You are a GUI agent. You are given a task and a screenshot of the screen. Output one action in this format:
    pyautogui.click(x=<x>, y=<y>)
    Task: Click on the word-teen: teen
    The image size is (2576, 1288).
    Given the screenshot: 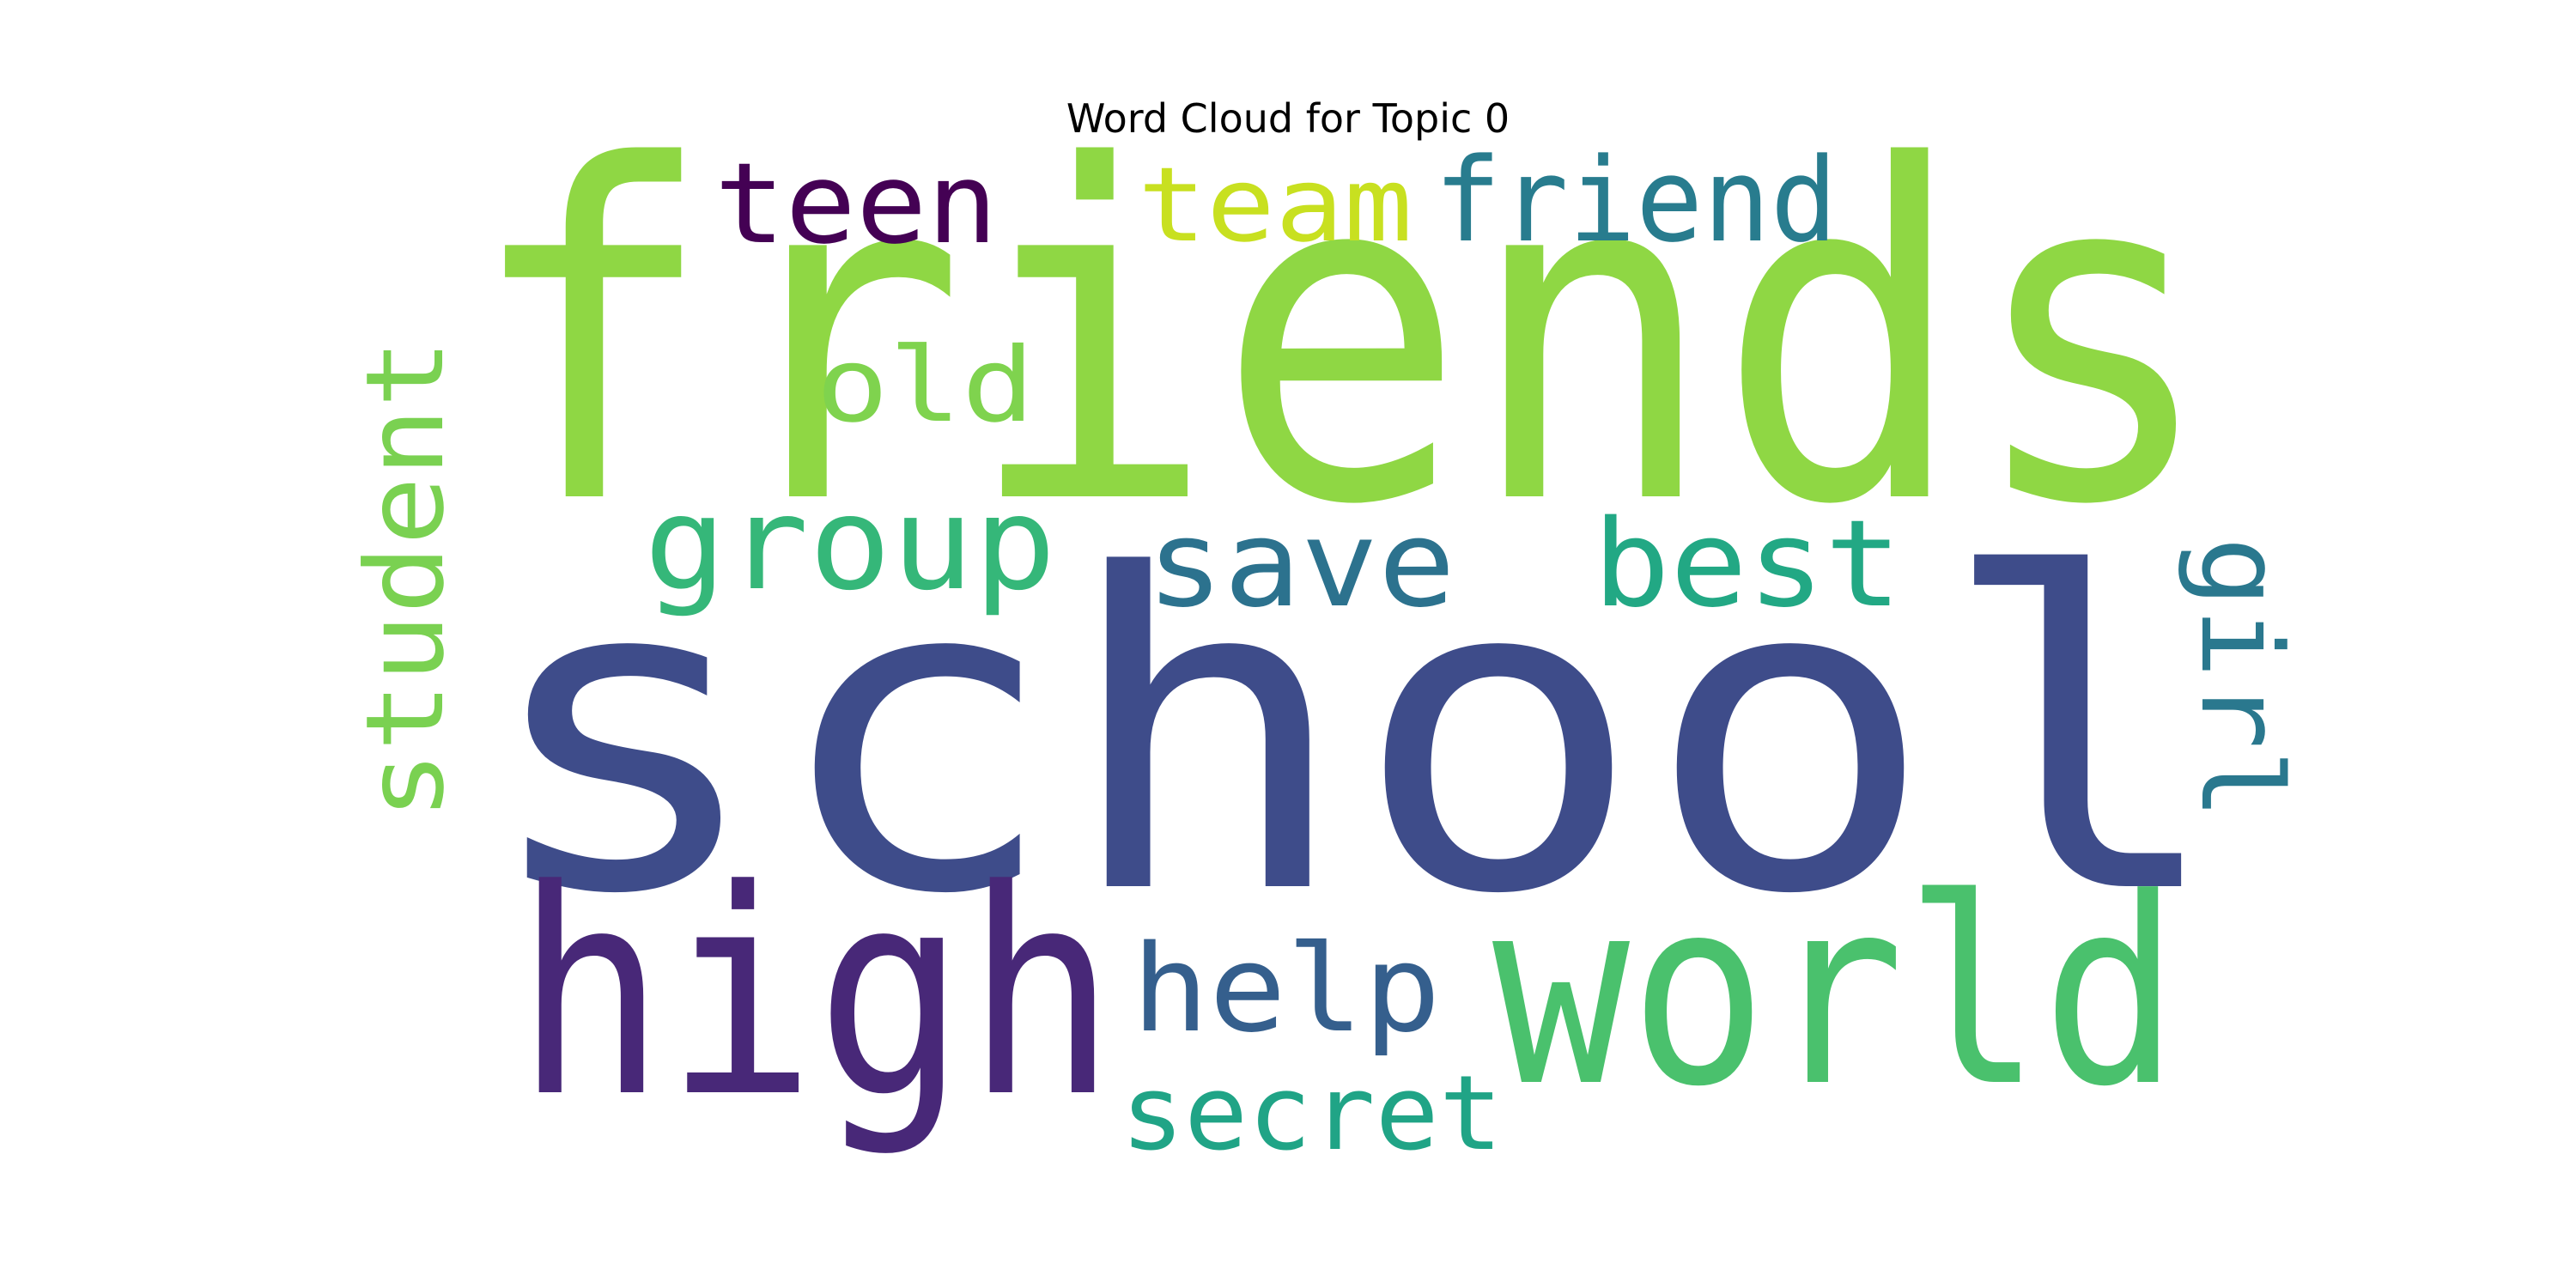 What is the action you would take?
    pyautogui.click(x=856, y=203)
    